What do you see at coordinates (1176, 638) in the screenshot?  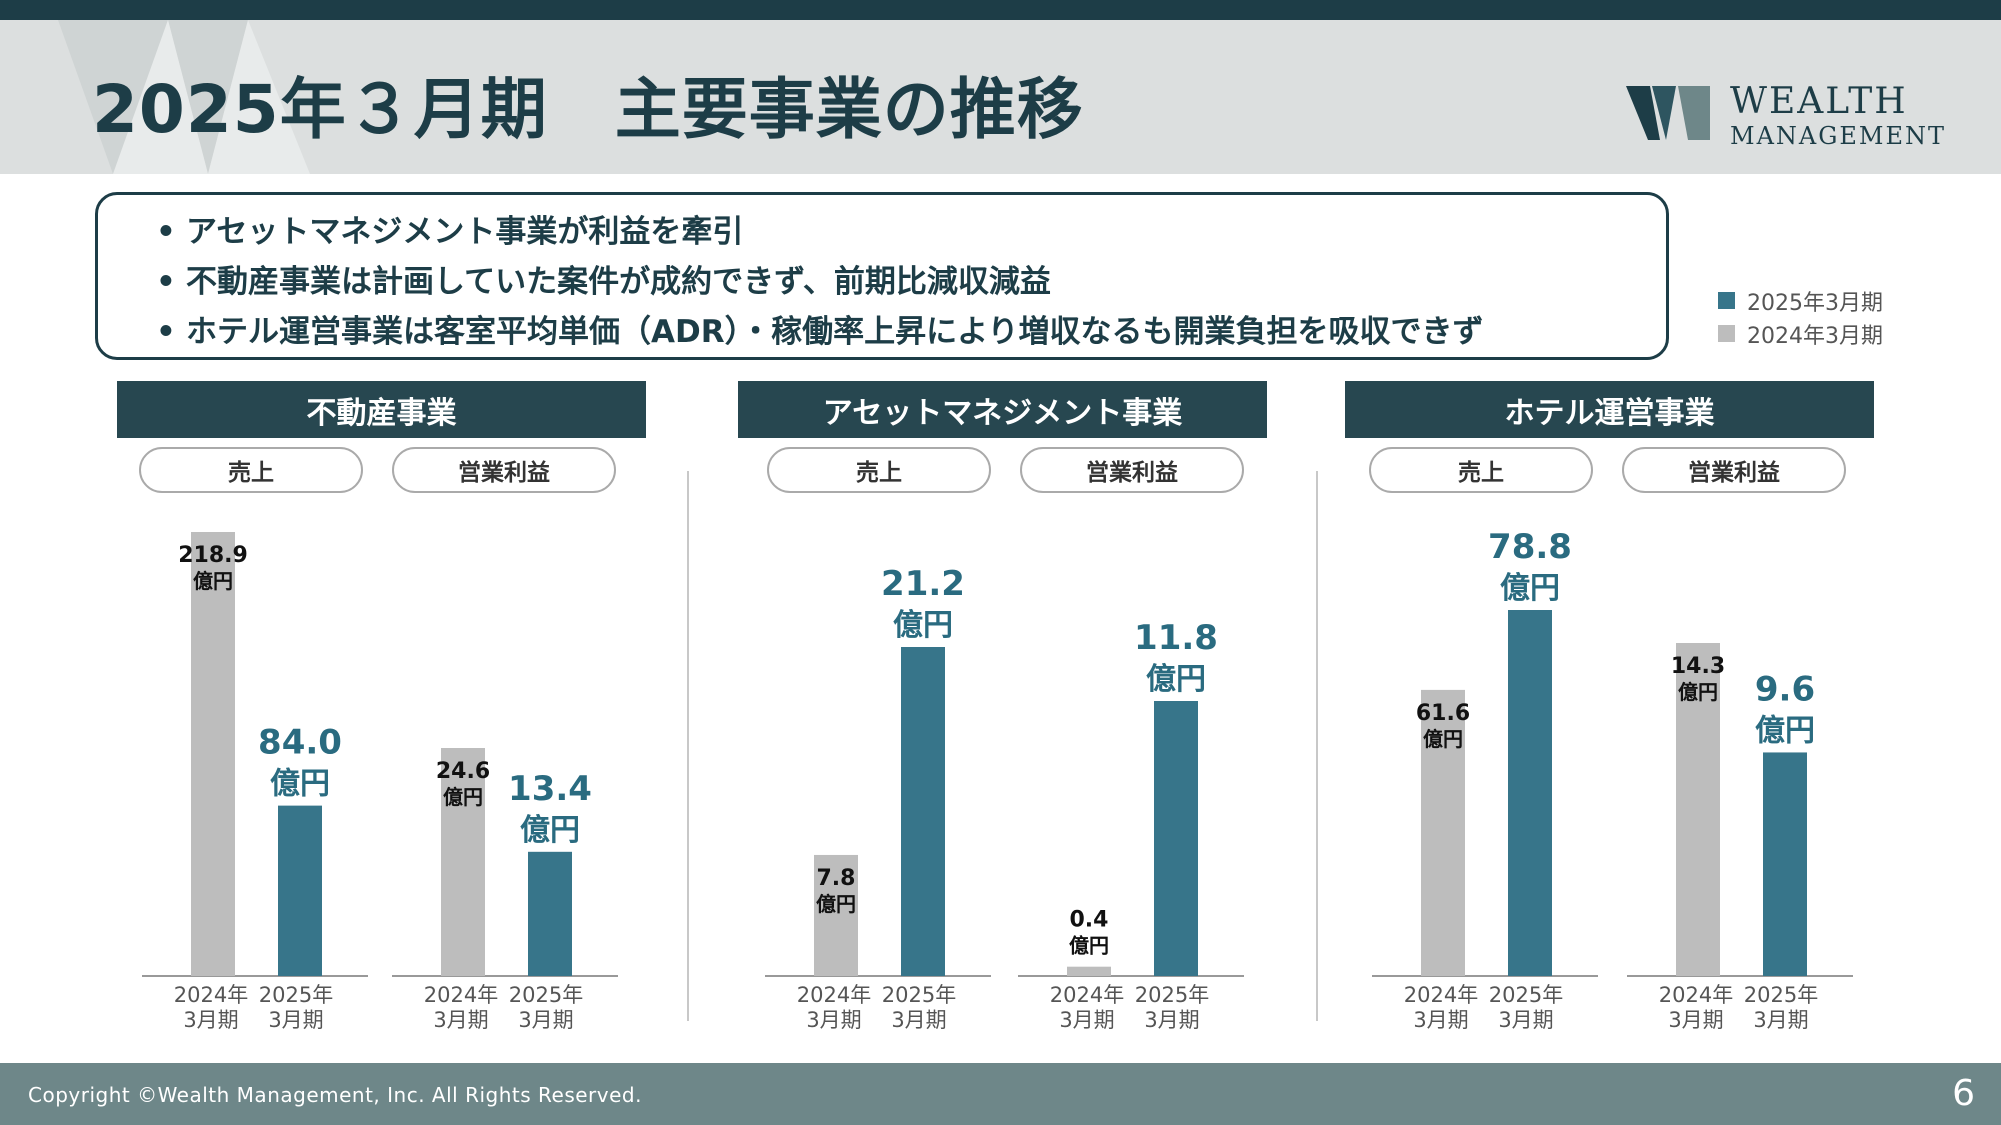 I see `value-label-2025: 11.8` at bounding box center [1176, 638].